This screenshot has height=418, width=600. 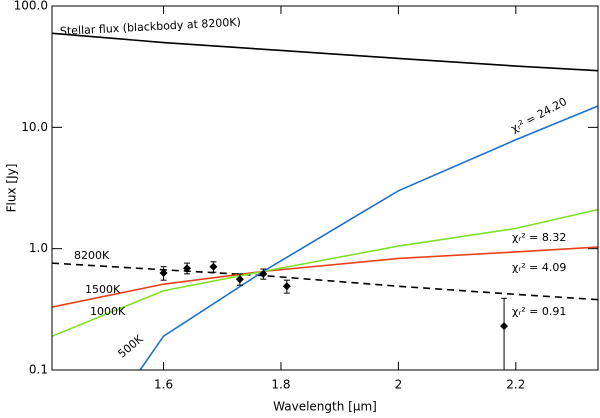 I want to click on x-tick-label: 2, so click(x=399, y=385).